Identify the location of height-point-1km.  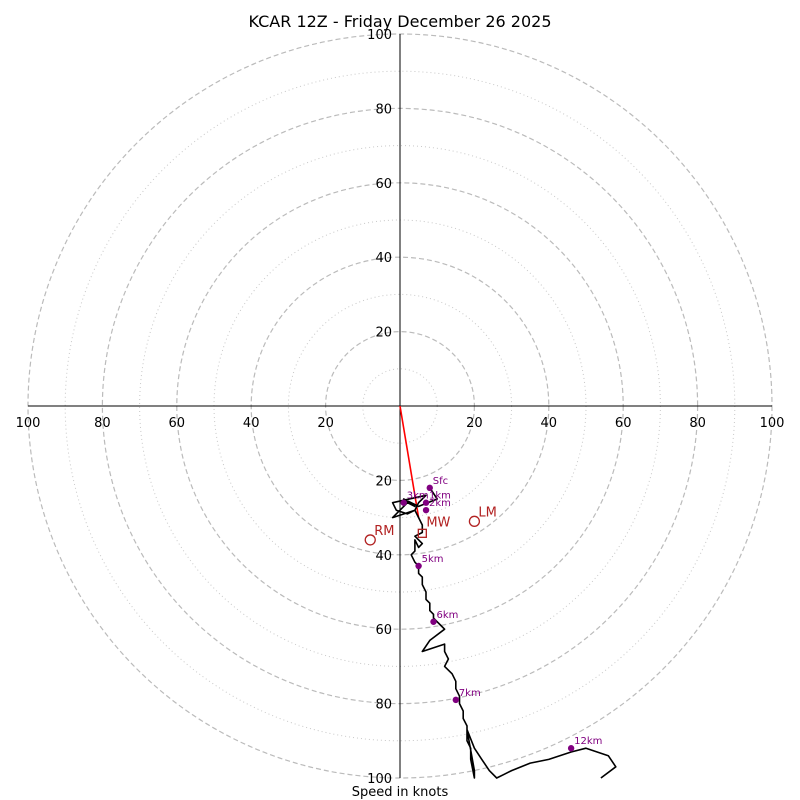
(426, 502).